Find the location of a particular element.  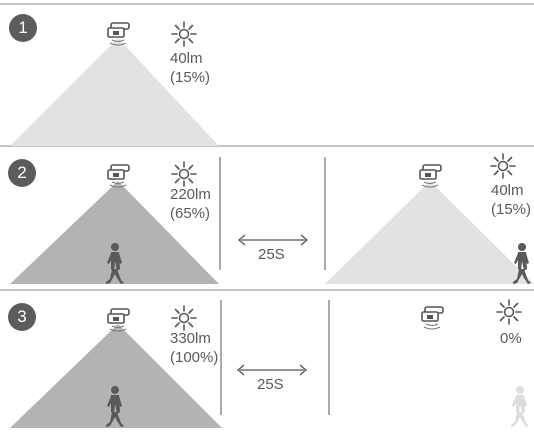

row-number-badge: 3 is located at coordinates (22, 317).